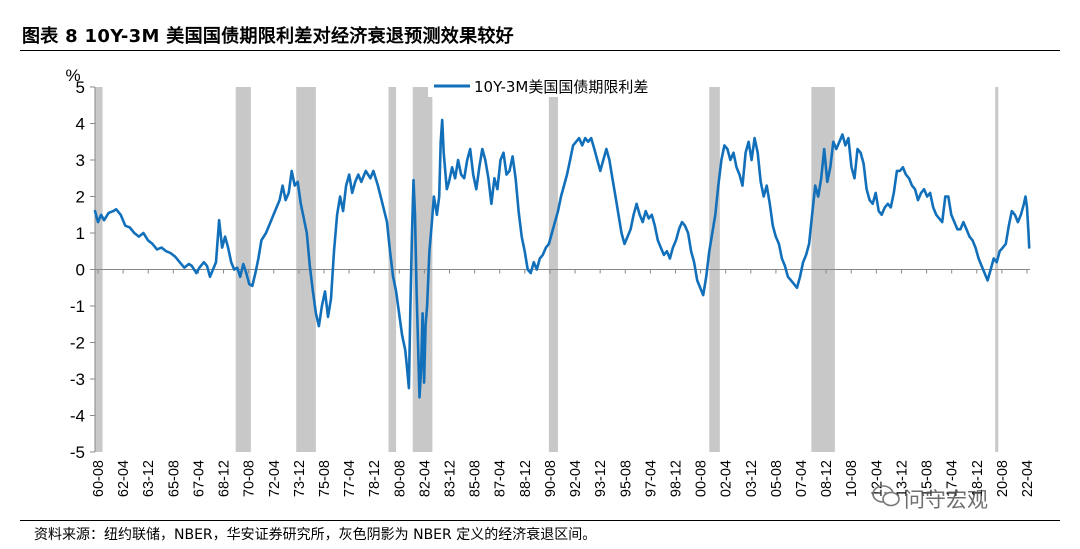 This screenshot has width=1080, height=549. What do you see at coordinates (275, 478) in the screenshot?
I see `x-tick-label: 72-04` at bounding box center [275, 478].